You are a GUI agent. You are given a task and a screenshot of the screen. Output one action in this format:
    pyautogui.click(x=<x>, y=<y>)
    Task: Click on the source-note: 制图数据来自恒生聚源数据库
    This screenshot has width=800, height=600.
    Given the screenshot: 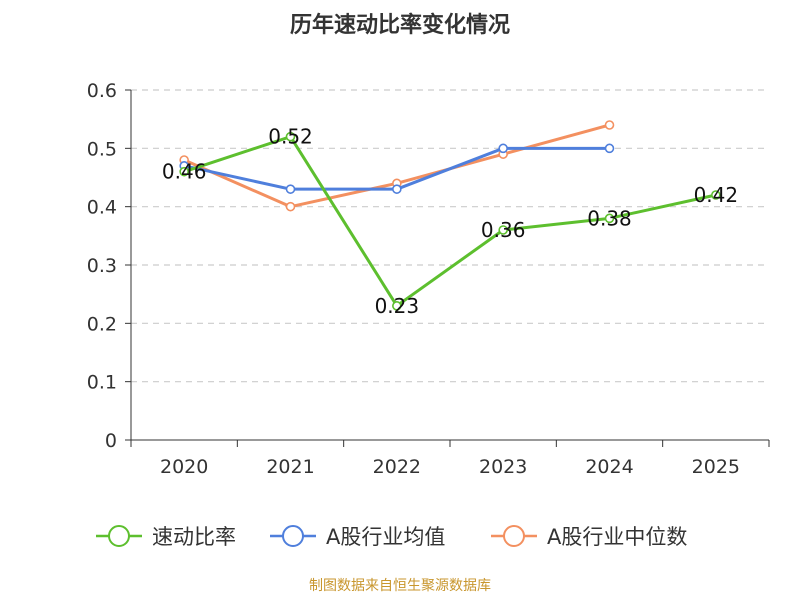 What is the action you would take?
    pyautogui.click(x=400, y=586)
    